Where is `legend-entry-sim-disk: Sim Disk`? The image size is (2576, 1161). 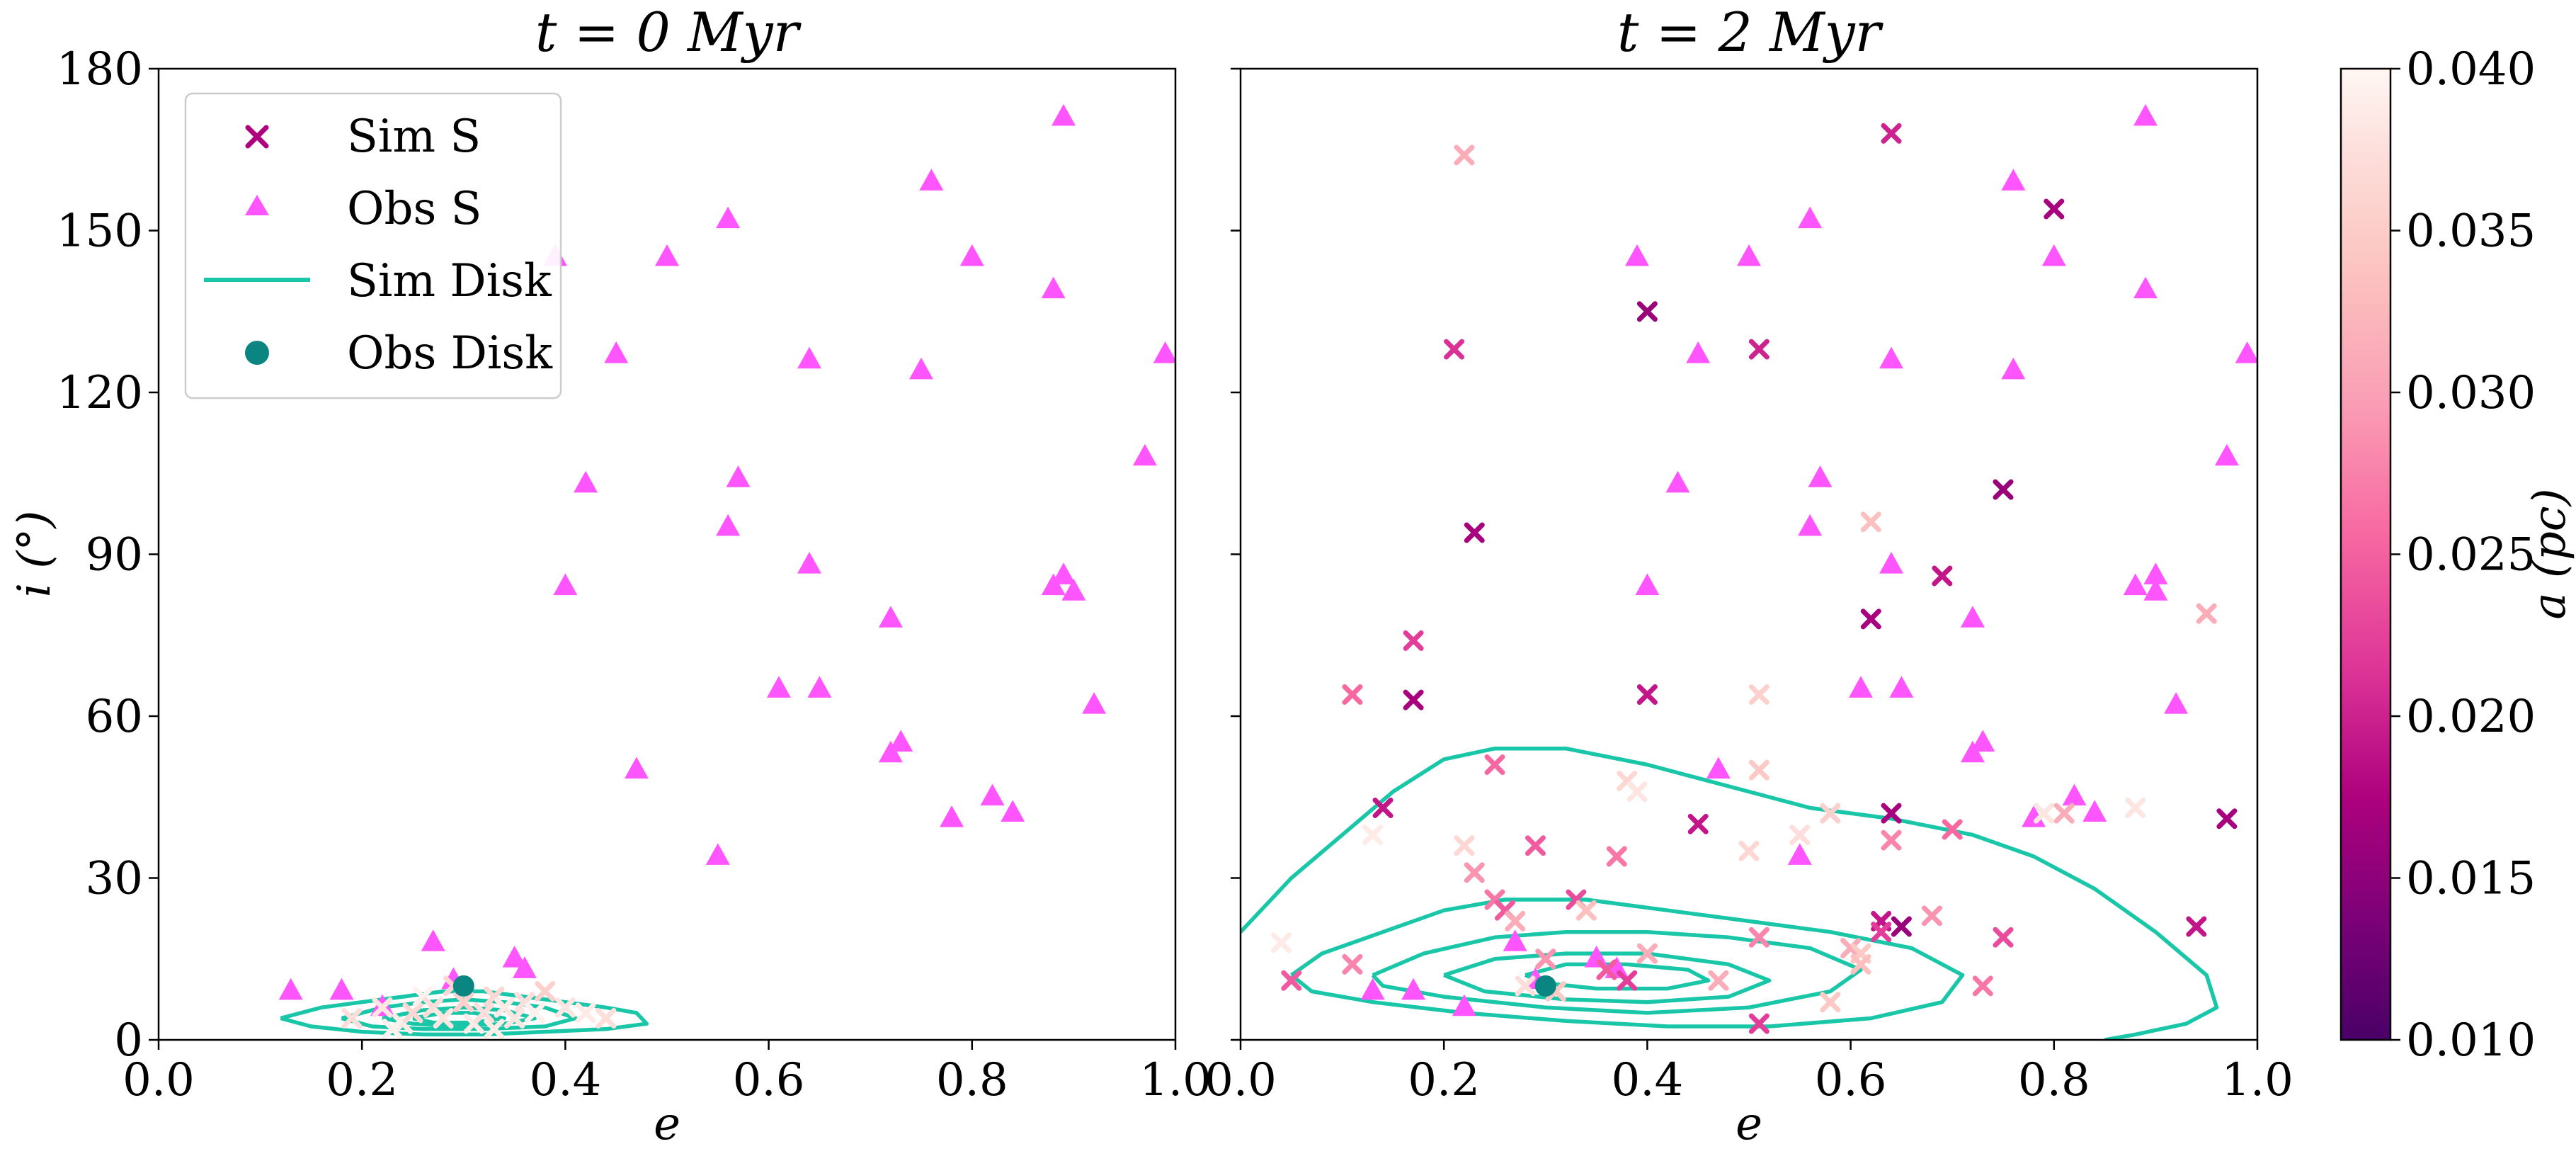 legend-entry-sim-disk: Sim Disk is located at coordinates (378, 281).